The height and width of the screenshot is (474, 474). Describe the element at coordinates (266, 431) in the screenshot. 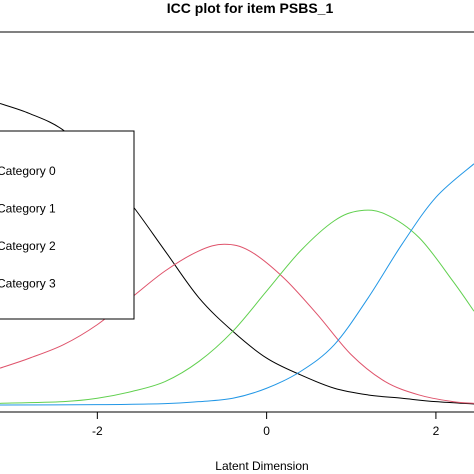

I see `x-tick-label: 0` at that location.